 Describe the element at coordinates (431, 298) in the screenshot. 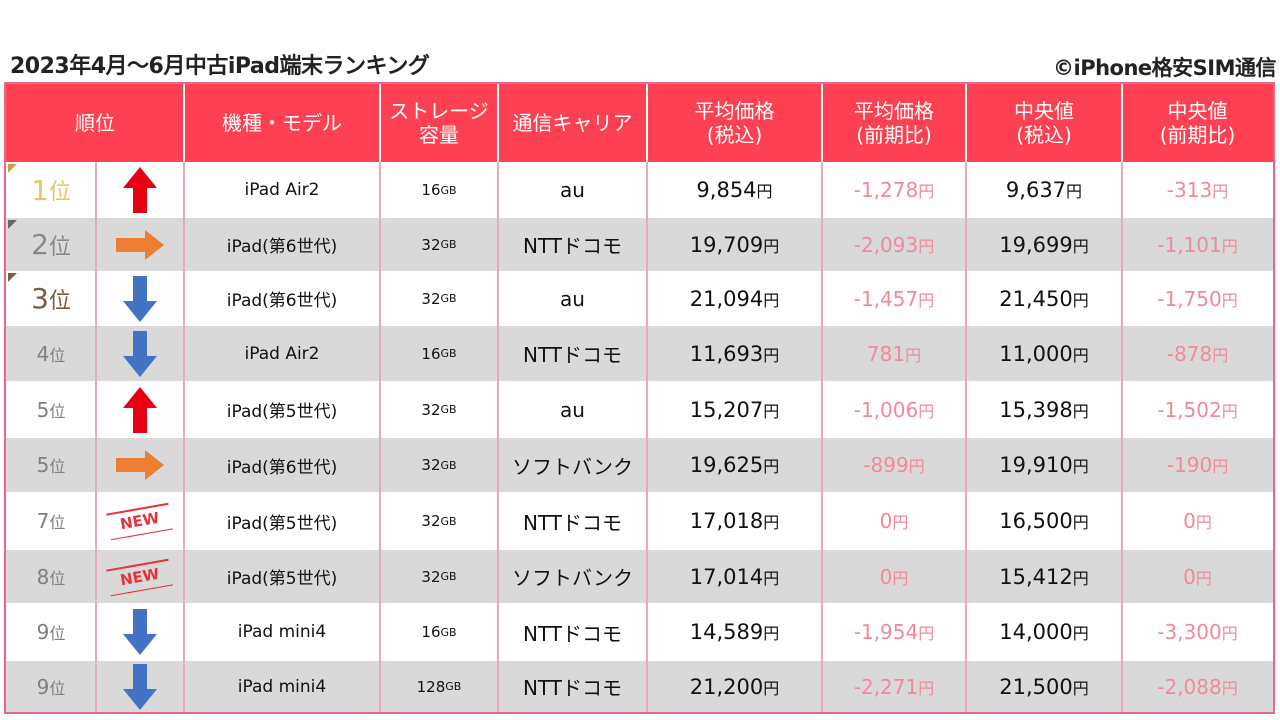

I see `storage-value: 32` at that location.